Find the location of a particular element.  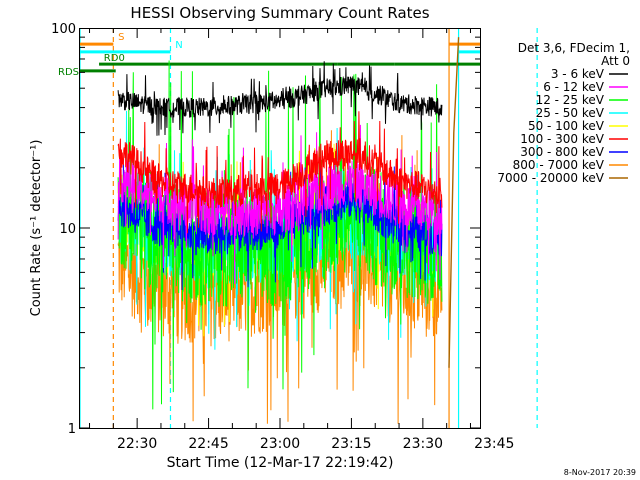

chart-title: HESSI Observing Summary Count Rates is located at coordinates (279, 13).